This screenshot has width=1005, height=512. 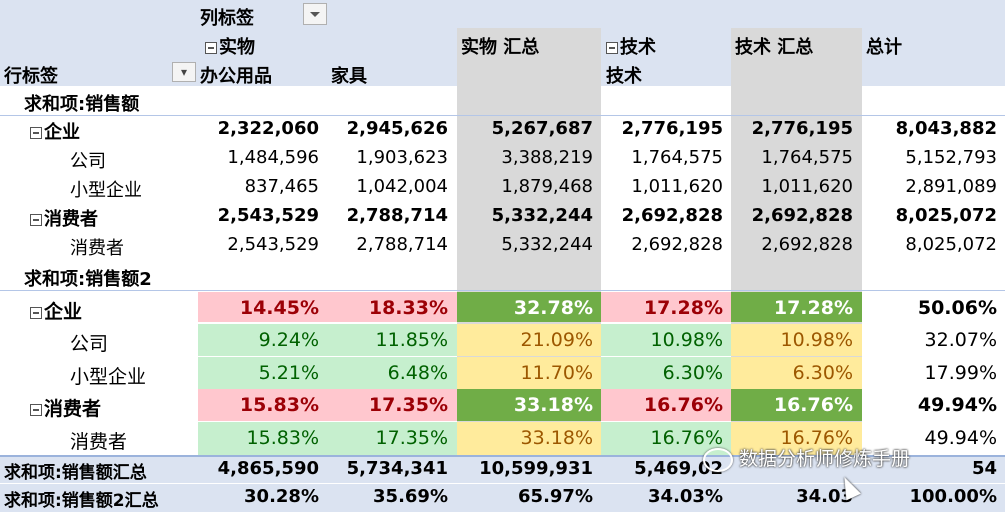 What do you see at coordinates (984, 468) in the screenshot?
I see `total-cell: 54` at bounding box center [984, 468].